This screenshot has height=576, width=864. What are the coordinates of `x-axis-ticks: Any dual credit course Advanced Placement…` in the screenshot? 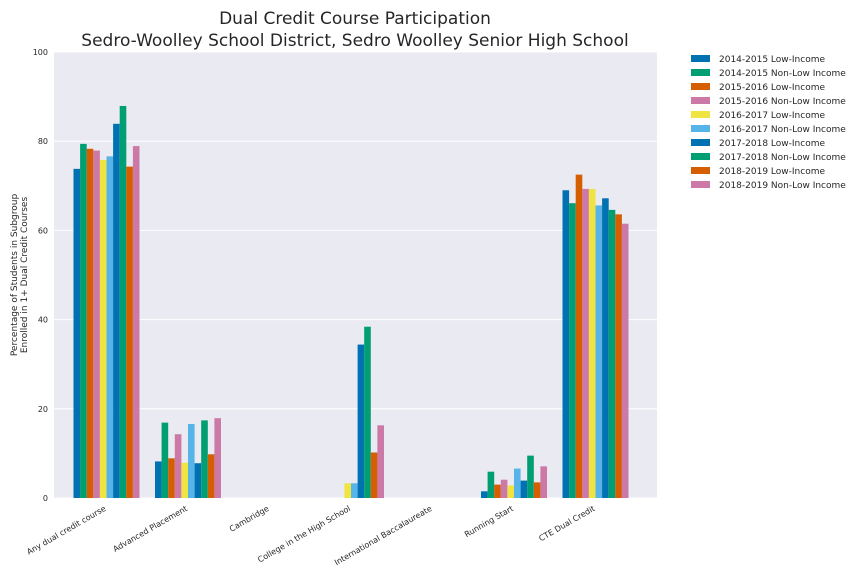 It's located at (310, 535).